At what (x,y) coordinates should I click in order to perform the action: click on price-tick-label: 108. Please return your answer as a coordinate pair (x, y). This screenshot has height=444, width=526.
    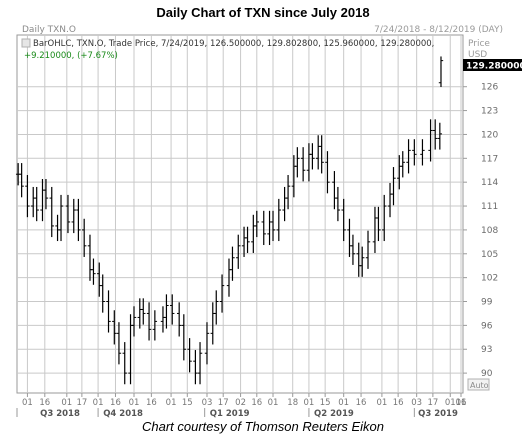
    Looking at the image, I should click on (489, 231).